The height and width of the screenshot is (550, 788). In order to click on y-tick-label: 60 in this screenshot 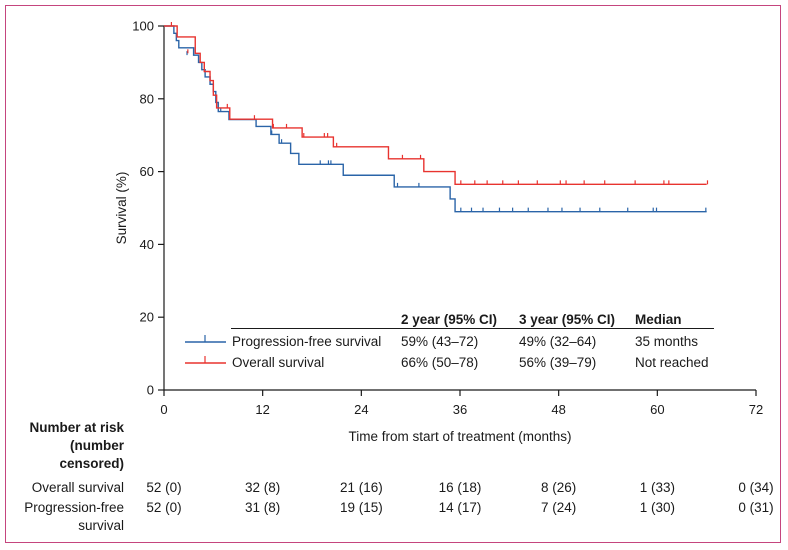, I will do `click(147, 171)`.